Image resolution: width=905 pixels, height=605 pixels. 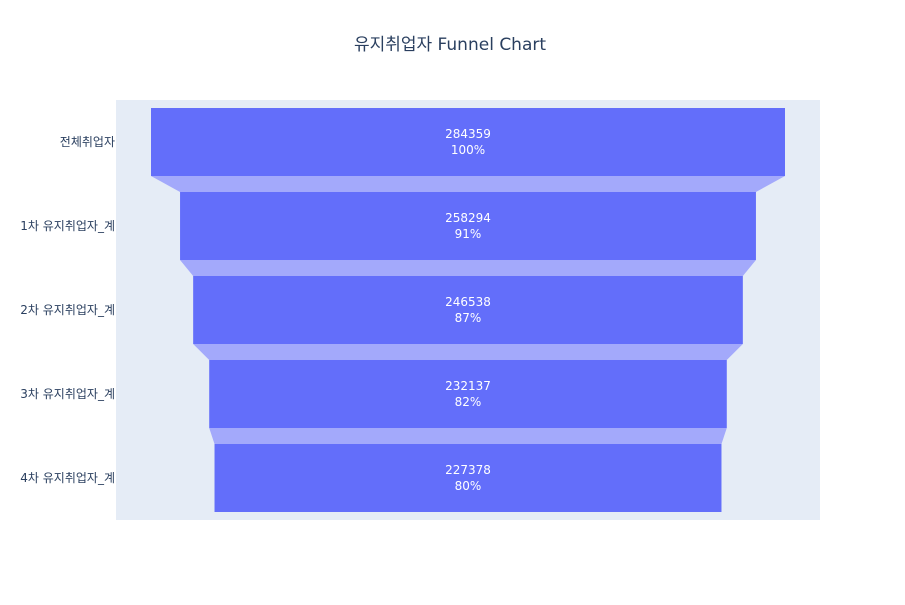 What do you see at coordinates (468, 134) in the screenshot?
I see `bar-value-label: 284359` at bounding box center [468, 134].